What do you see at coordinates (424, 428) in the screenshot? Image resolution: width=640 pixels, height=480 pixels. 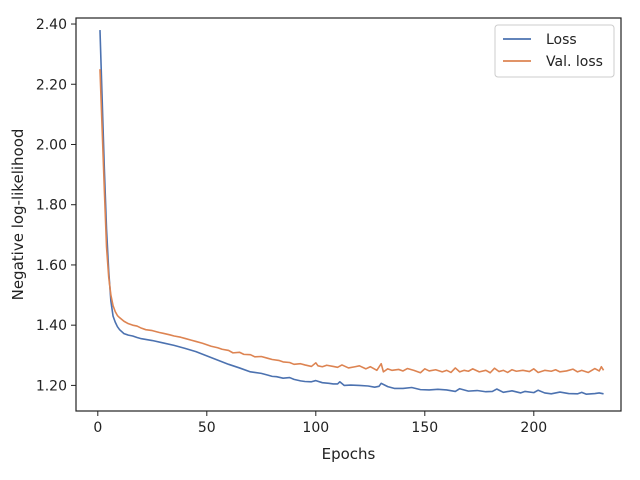 I see `x-tick-label: 150` at bounding box center [424, 428].